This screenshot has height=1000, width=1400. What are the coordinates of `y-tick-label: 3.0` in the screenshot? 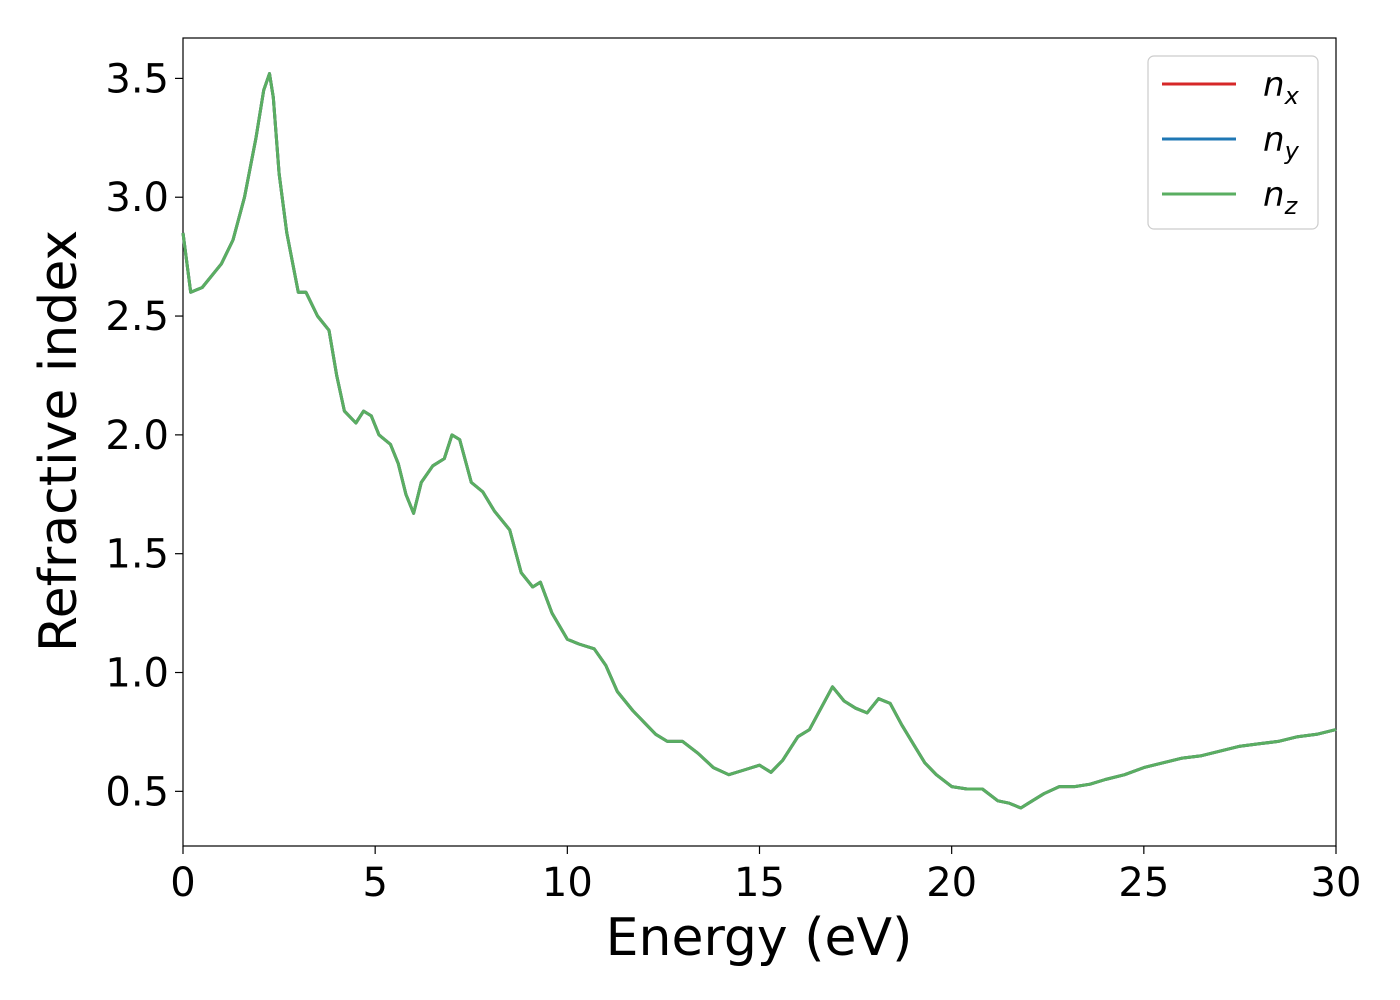 It's located at (137, 198).